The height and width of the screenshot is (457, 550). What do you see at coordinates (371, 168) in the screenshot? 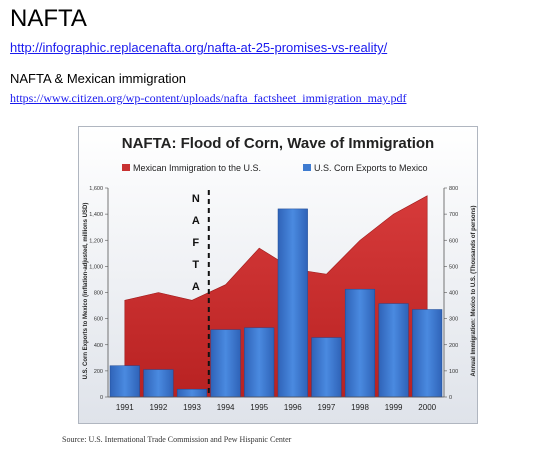
I see `legend-label-corn: U.S. Corn Exports to Mexico` at bounding box center [371, 168].